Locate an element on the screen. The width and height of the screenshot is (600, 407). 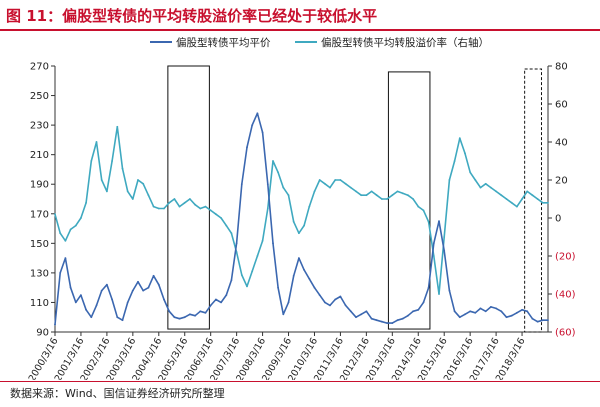
legend-label-1: 偏股型转债平均平价 is located at coordinates (223, 42).